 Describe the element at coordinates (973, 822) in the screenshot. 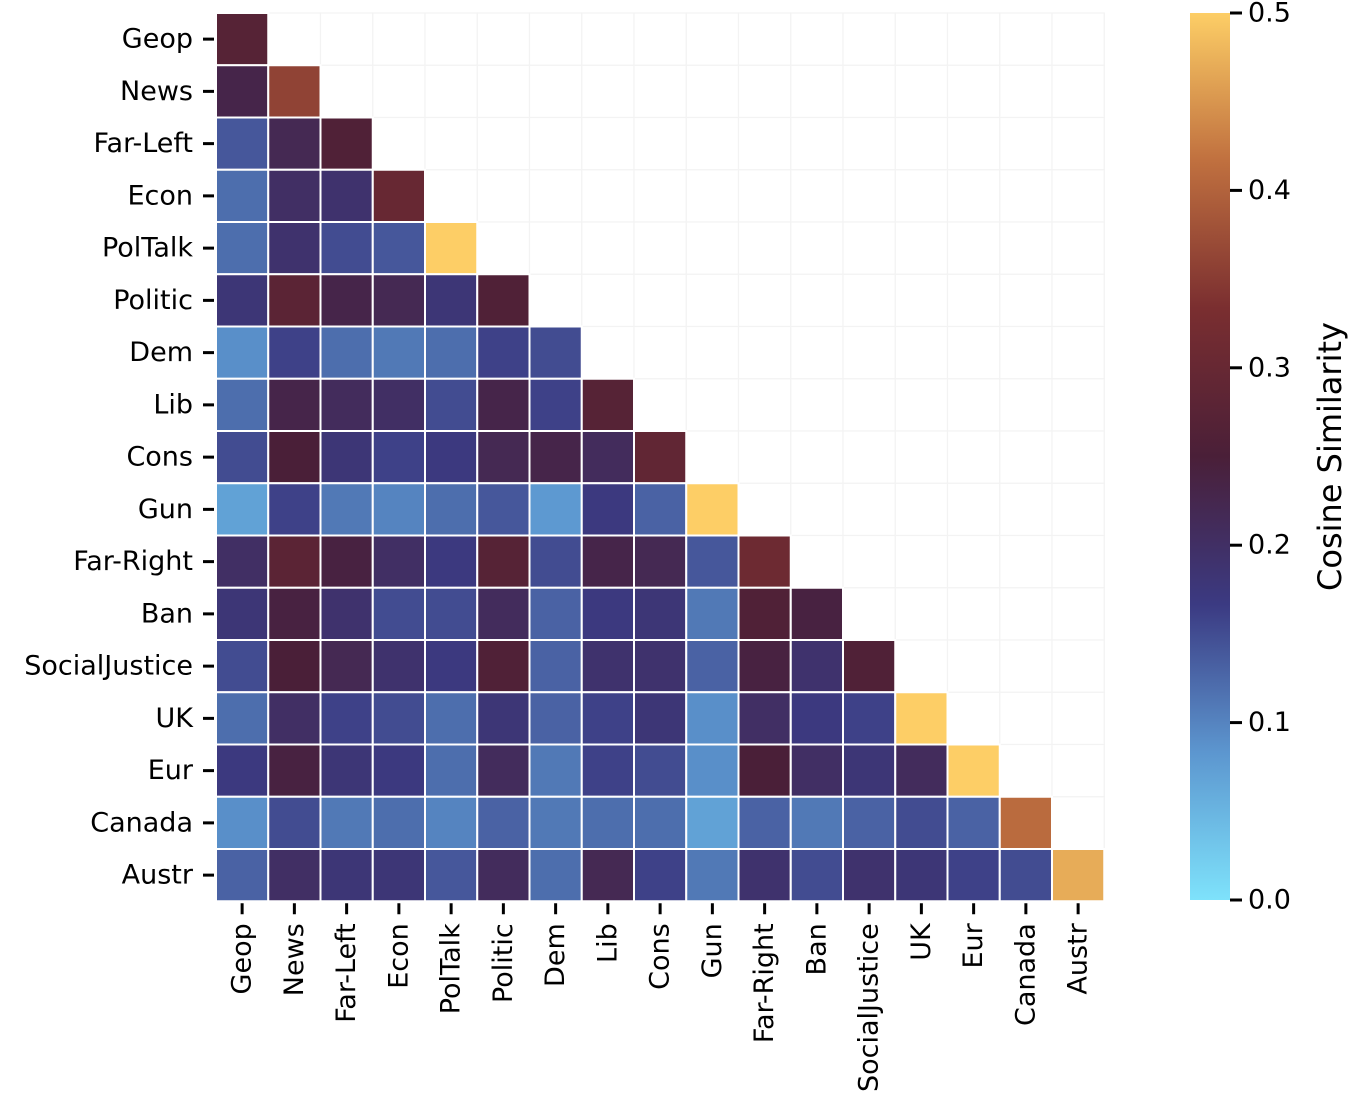

I see `heatmap-cell-Canada-Eur: Canada / Eur: 0.13` at that location.